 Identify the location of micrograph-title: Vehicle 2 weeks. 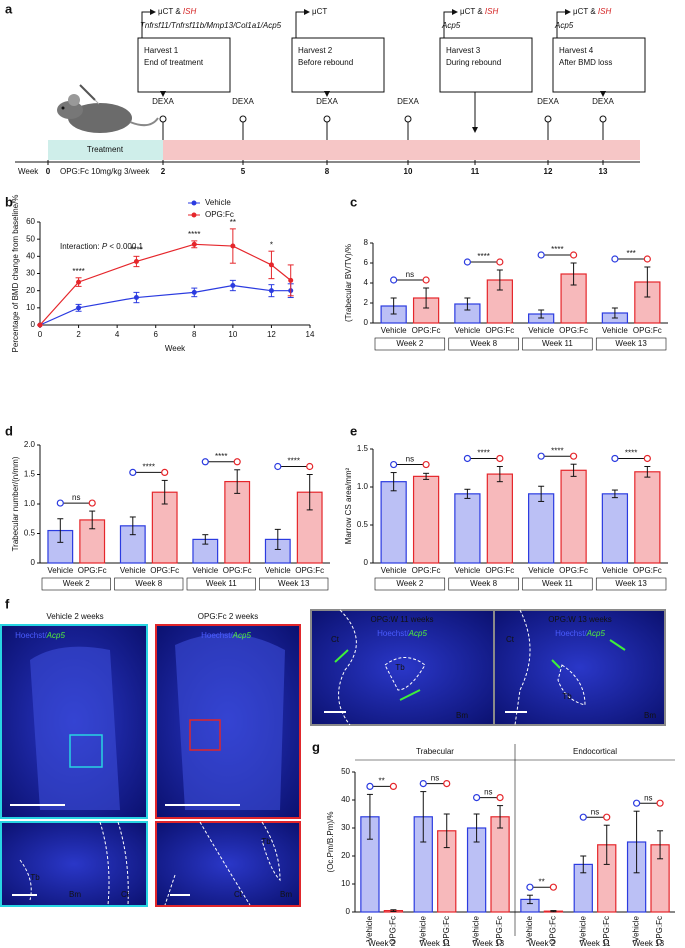
(74, 616).